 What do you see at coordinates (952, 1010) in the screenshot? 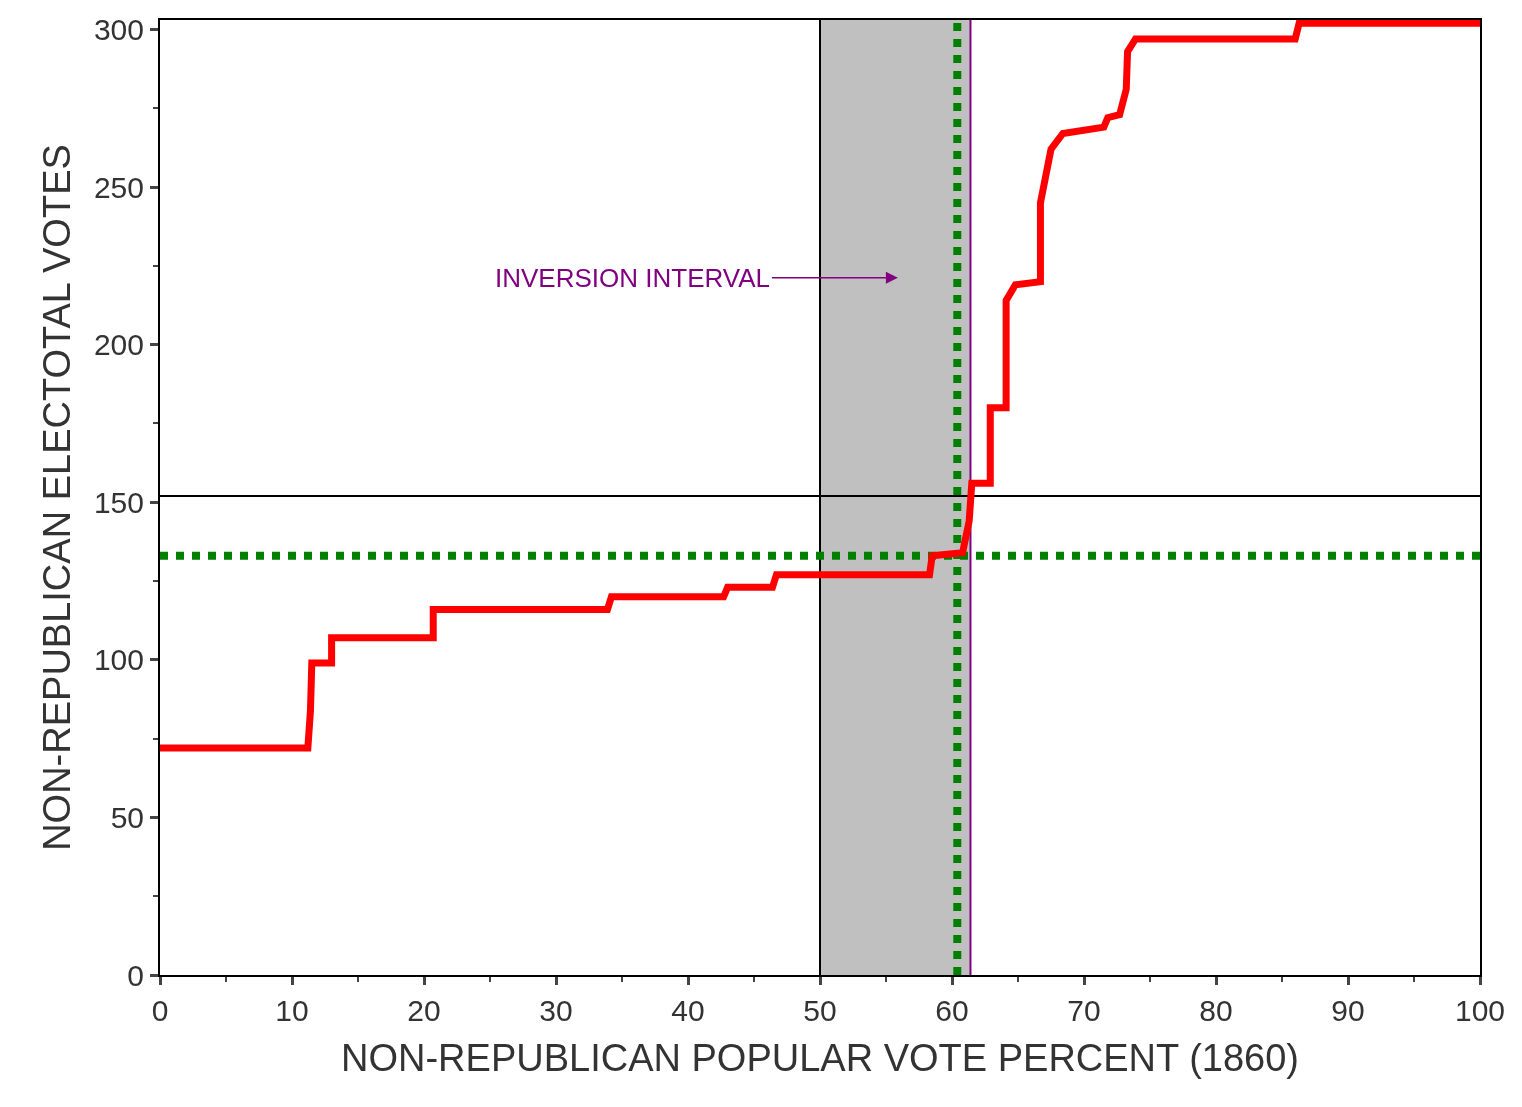
I see `x-tick-label: 60` at bounding box center [952, 1010].